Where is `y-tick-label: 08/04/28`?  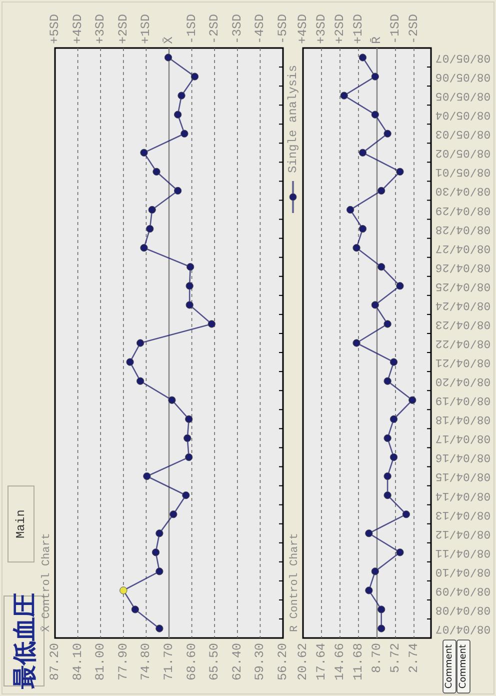
y-tick-label: 08/04/28 is located at coordinates (463, 229).